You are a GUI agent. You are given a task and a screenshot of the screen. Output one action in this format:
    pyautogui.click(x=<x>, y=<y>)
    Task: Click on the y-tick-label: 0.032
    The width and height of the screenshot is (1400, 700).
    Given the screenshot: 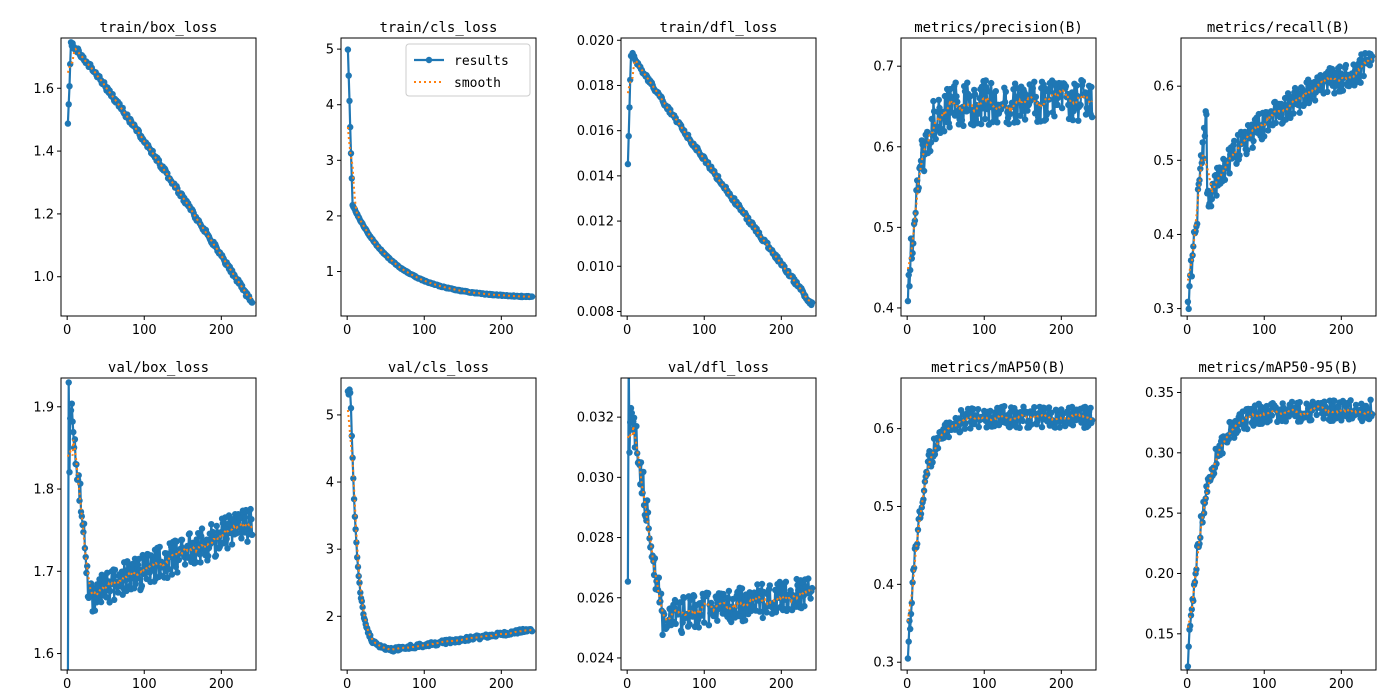 What is the action you would take?
    pyautogui.click(x=595, y=418)
    